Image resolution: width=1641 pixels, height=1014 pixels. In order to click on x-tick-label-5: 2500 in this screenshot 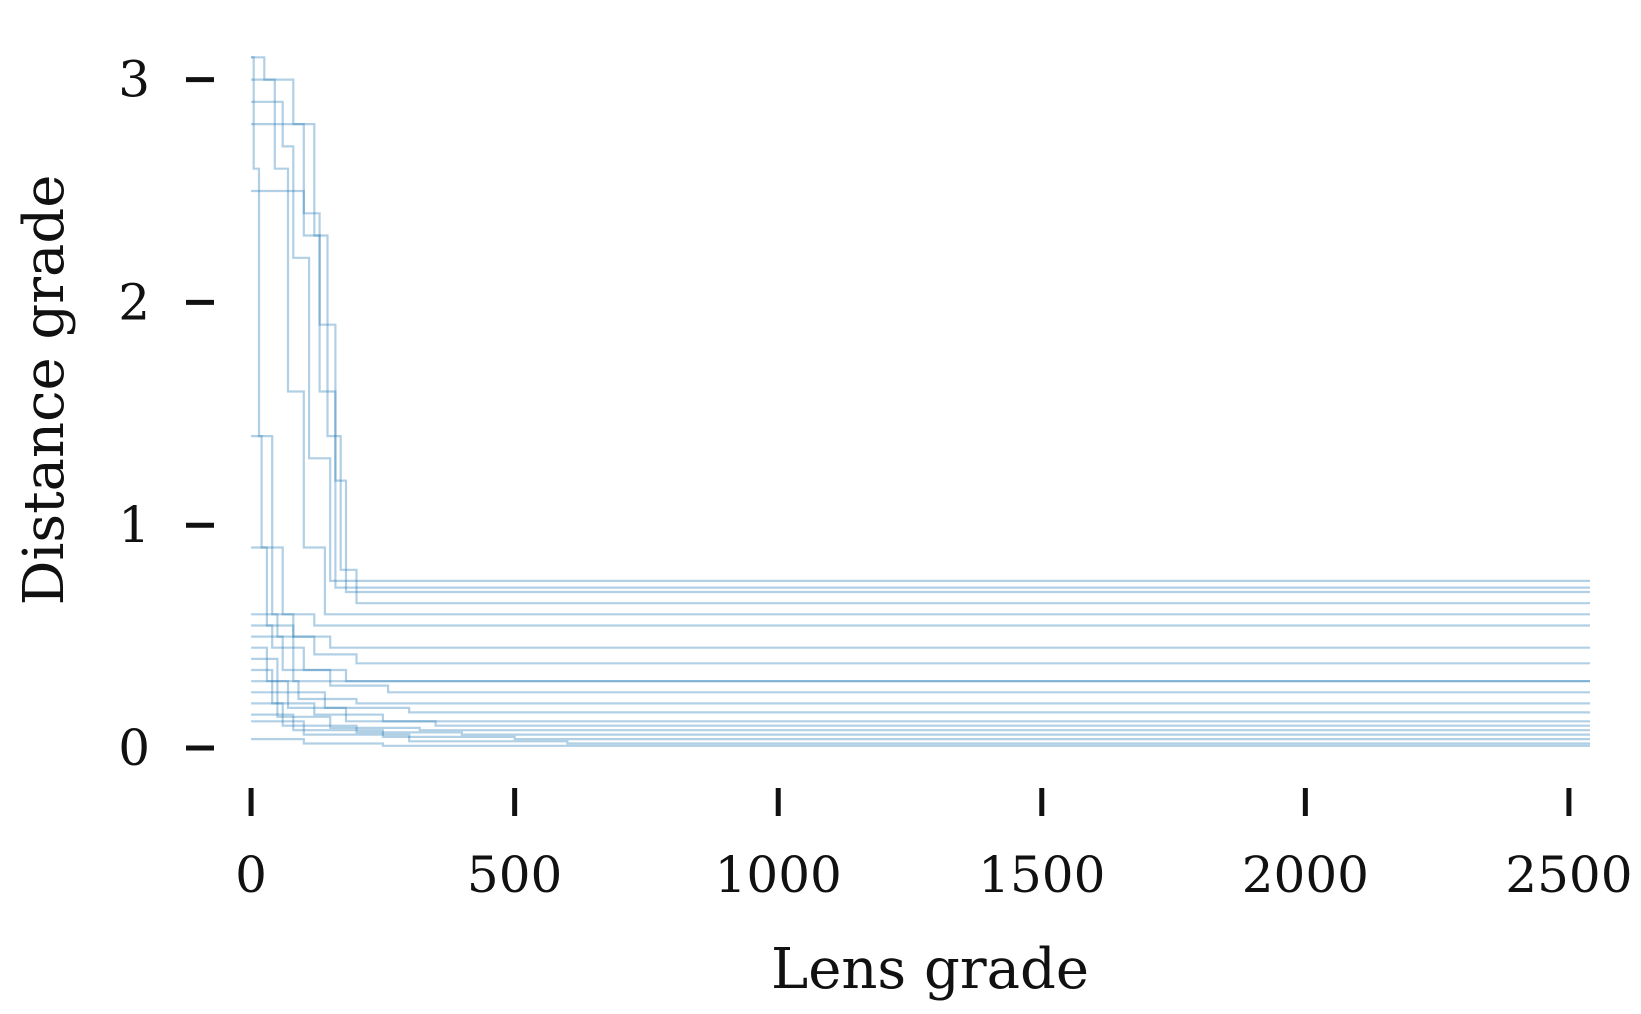, I will do `click(1568, 875)`.